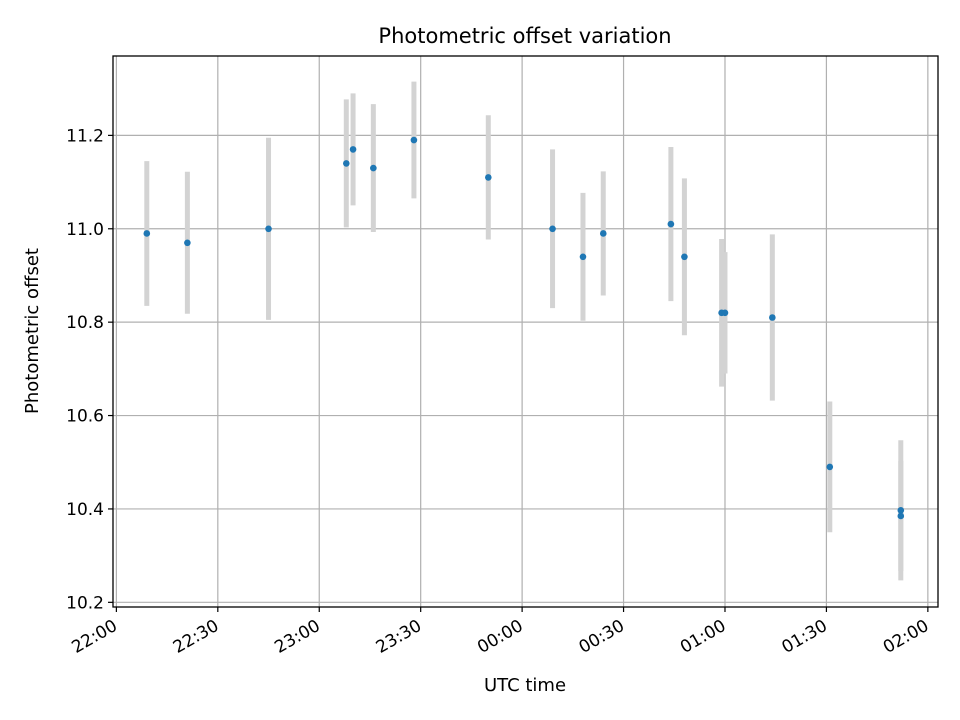  Describe the element at coordinates (703, 637) in the screenshot. I see `x-tick-label: 01:00` at that location.